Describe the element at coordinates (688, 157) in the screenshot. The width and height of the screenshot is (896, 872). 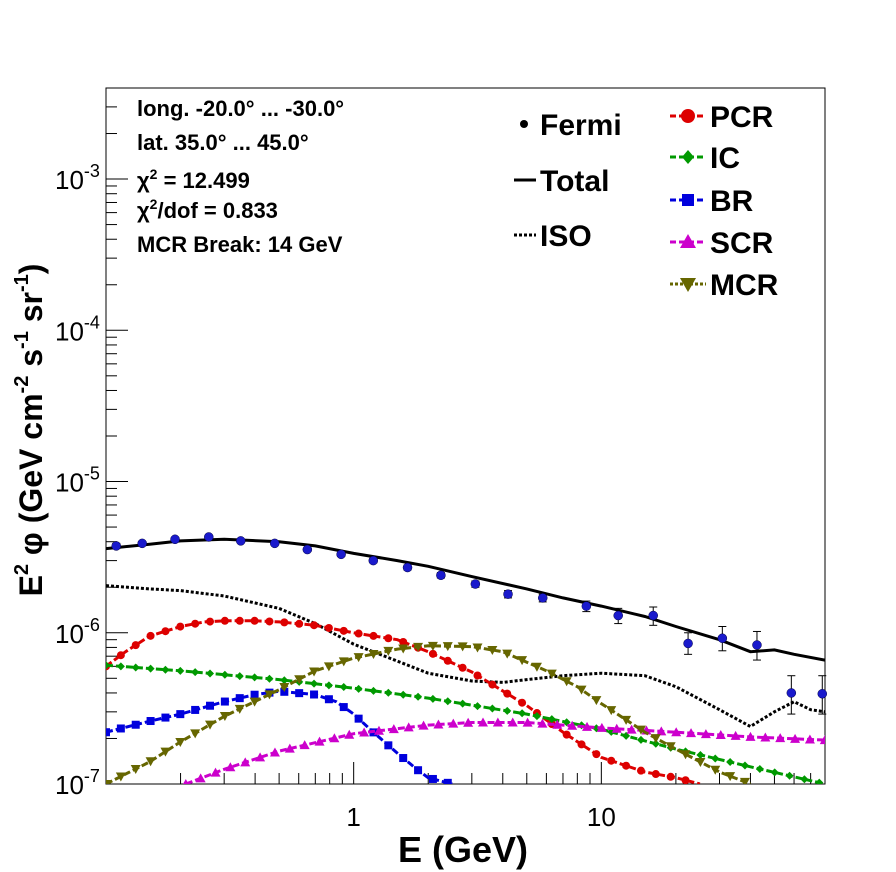
I see `legend-ic-marker` at that location.